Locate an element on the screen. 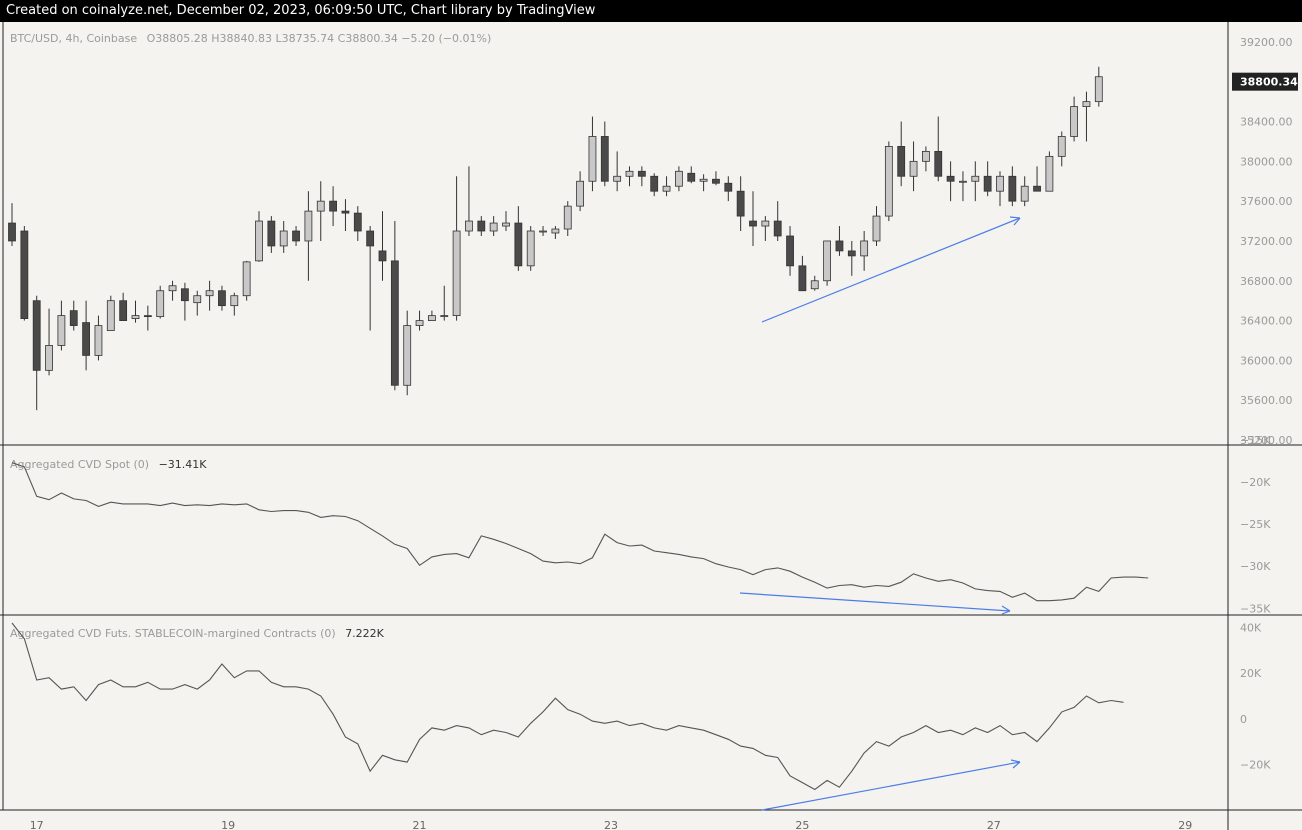 This screenshot has height=830, width=1302. annotation-arrow-spot-cvd is located at coordinates (875, 603).